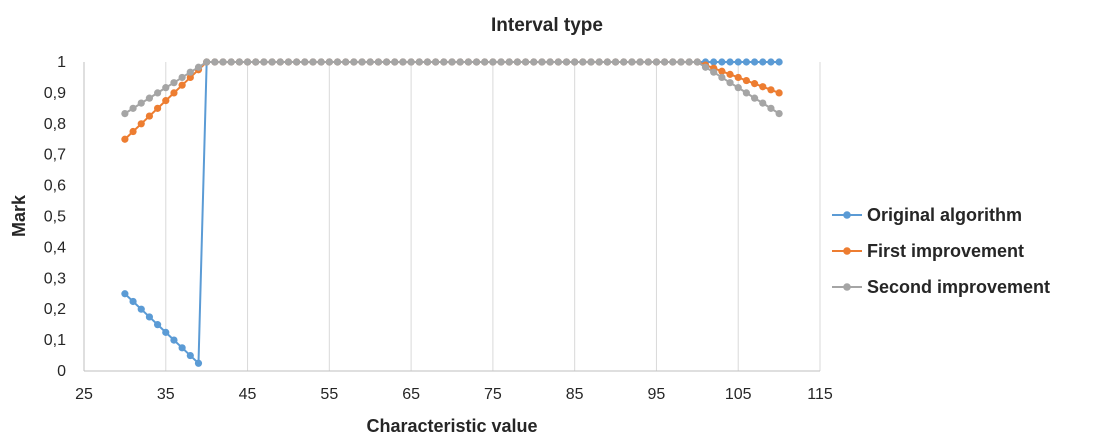 Image resolution: width=1107 pixels, height=441 pixels. What do you see at coordinates (820, 394) in the screenshot?
I see `x-tick-label: 115` at bounding box center [820, 394].